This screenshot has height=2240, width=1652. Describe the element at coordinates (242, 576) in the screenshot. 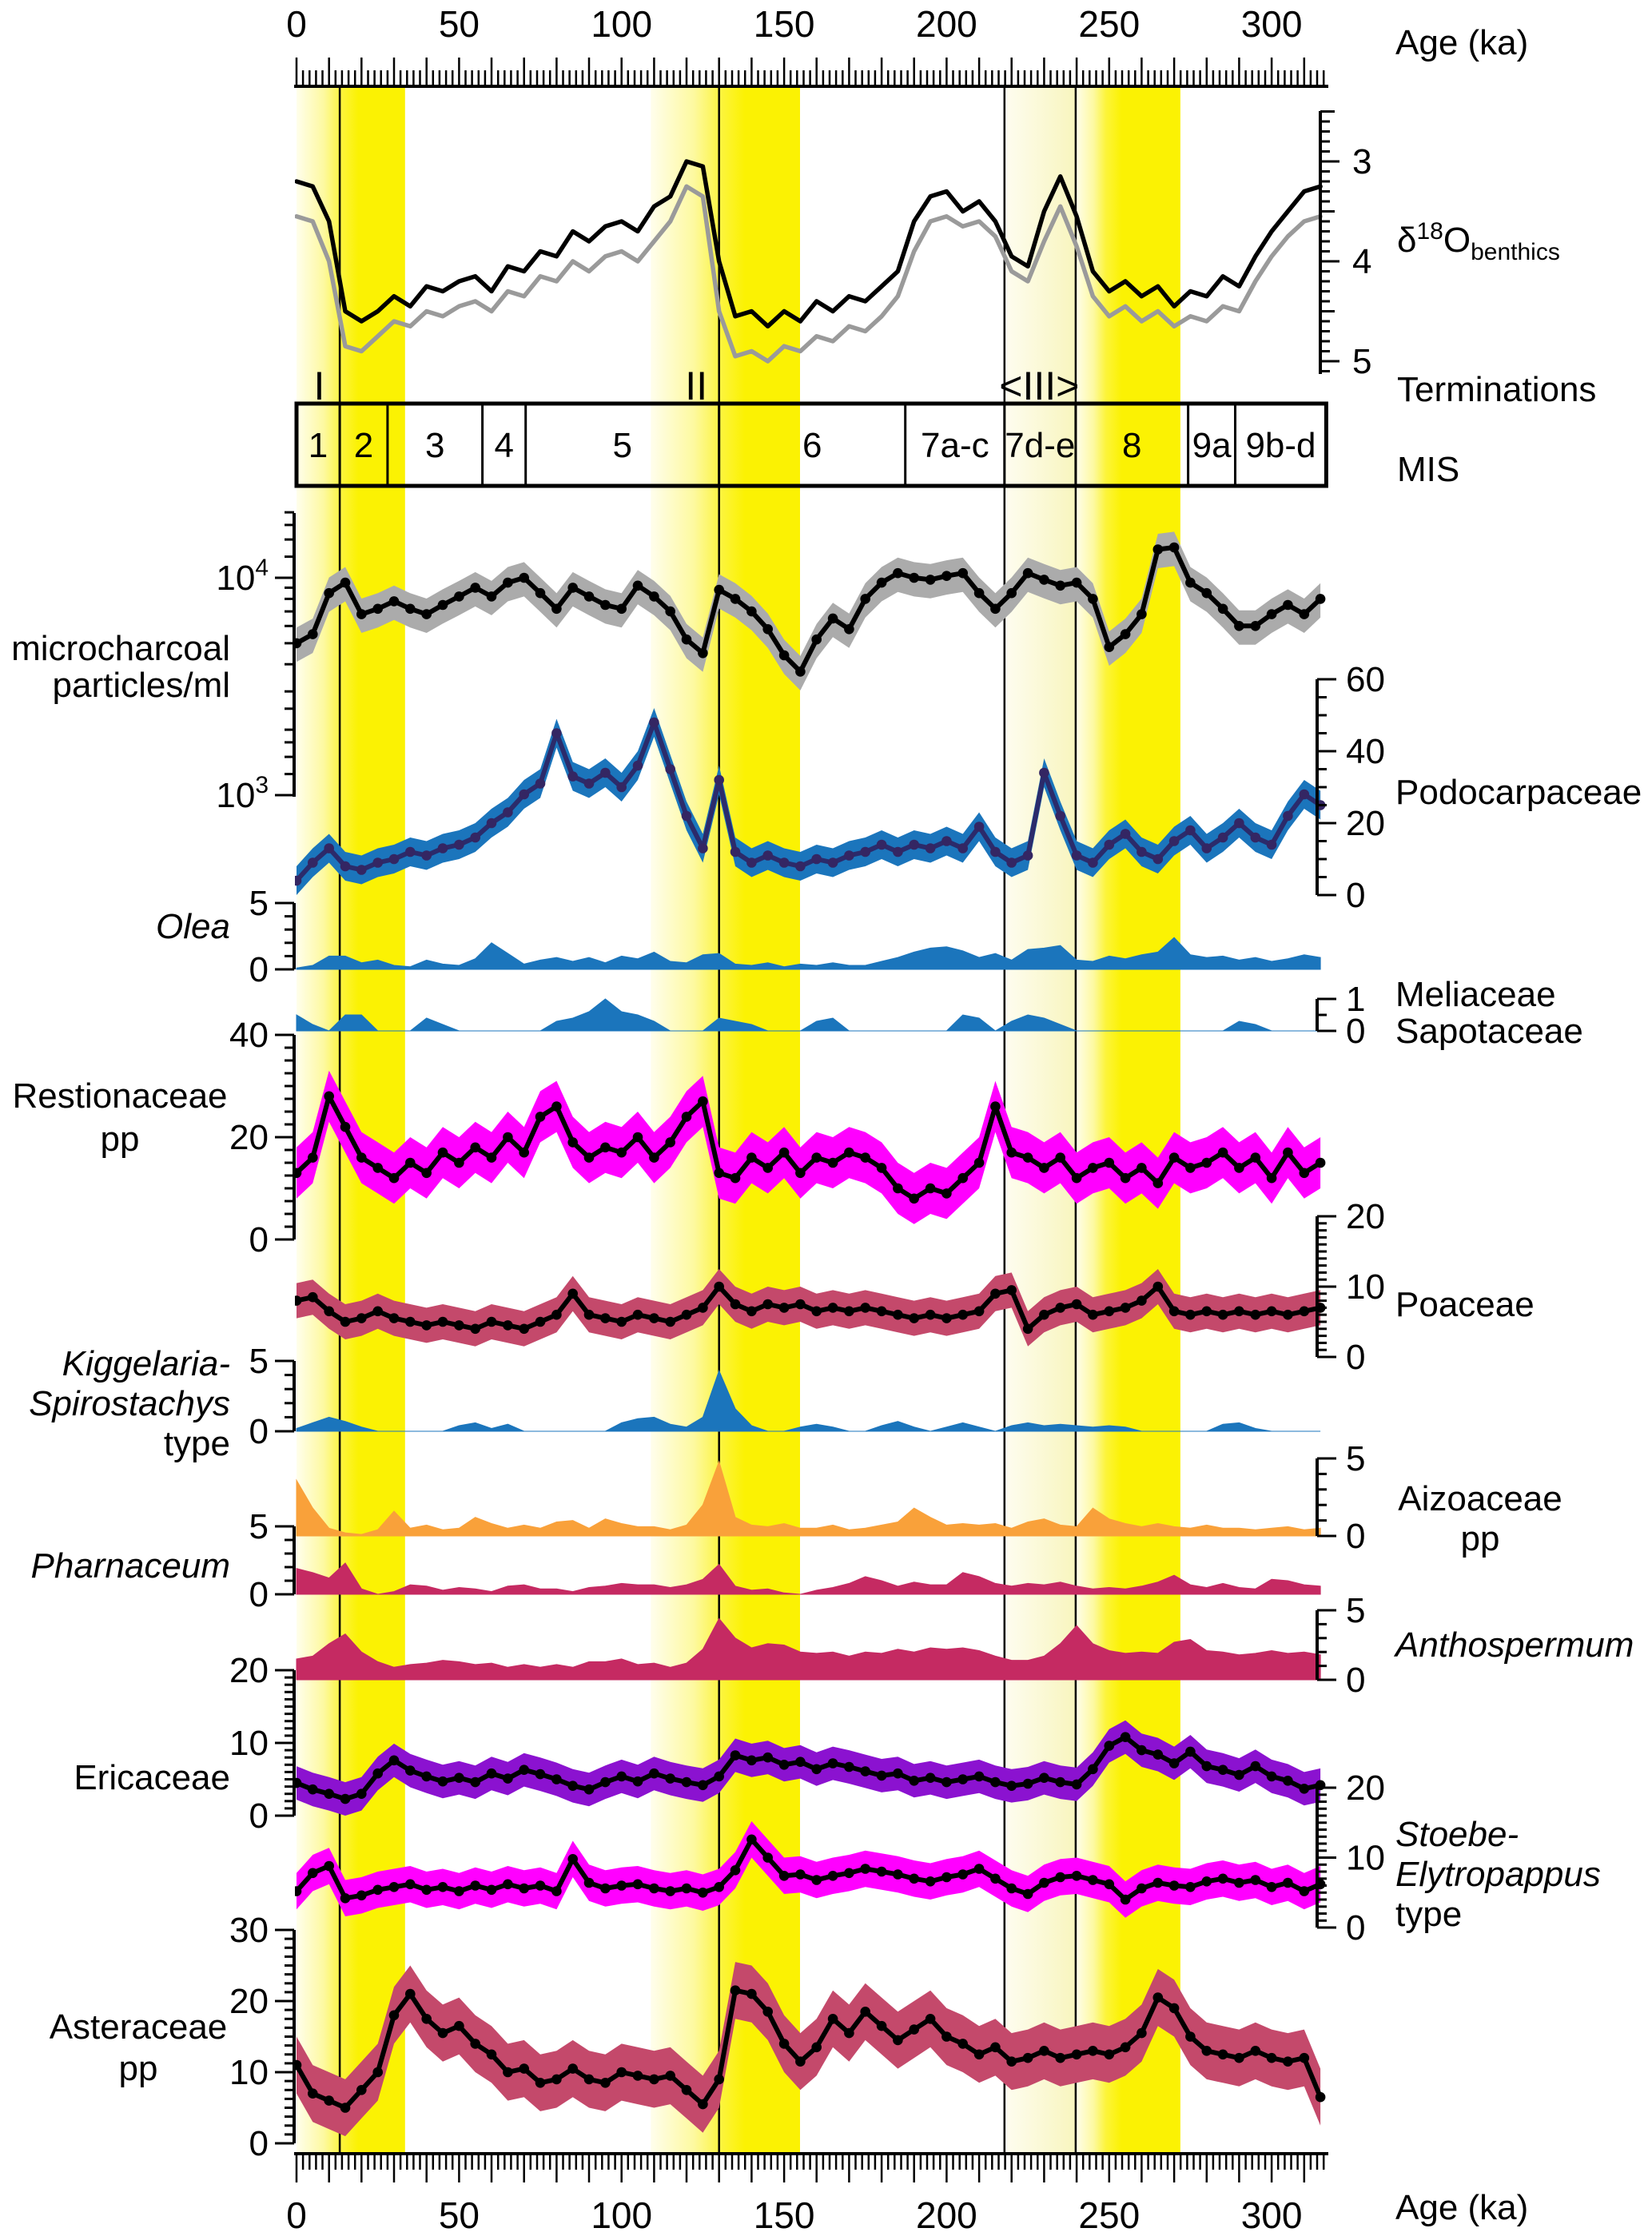

I see `microcharcoal-tick-label: 10⁴` at that location.